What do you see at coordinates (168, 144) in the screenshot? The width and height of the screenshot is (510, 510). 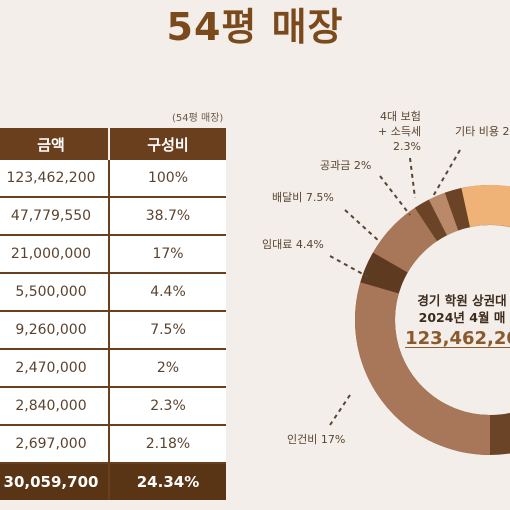 I see `header-ratio: 구성비` at bounding box center [168, 144].